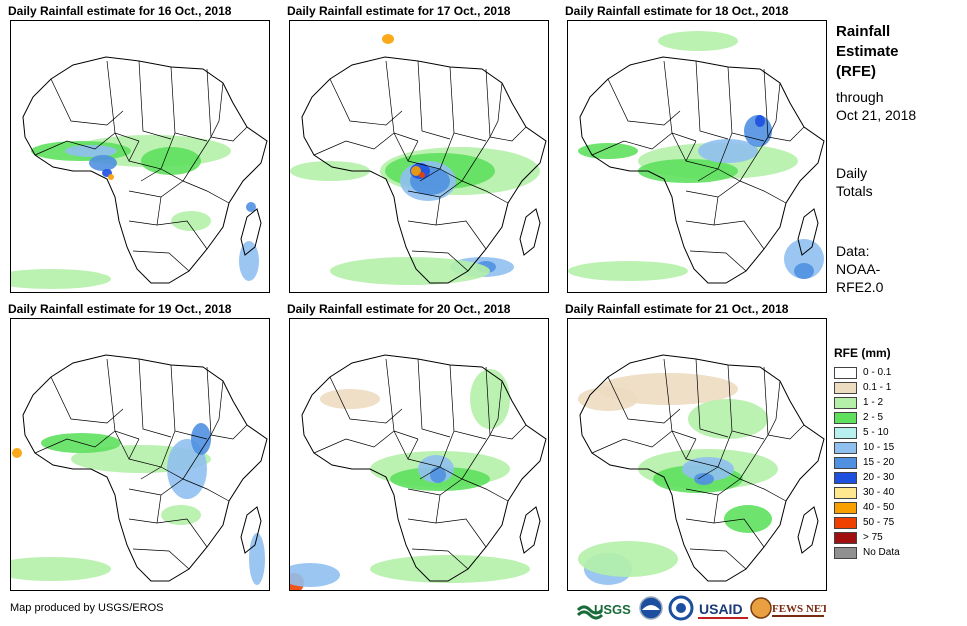 This screenshot has height=626, width=967. What do you see at coordinates (881, 552) in the screenshot?
I see `legend-label: No Data` at bounding box center [881, 552].